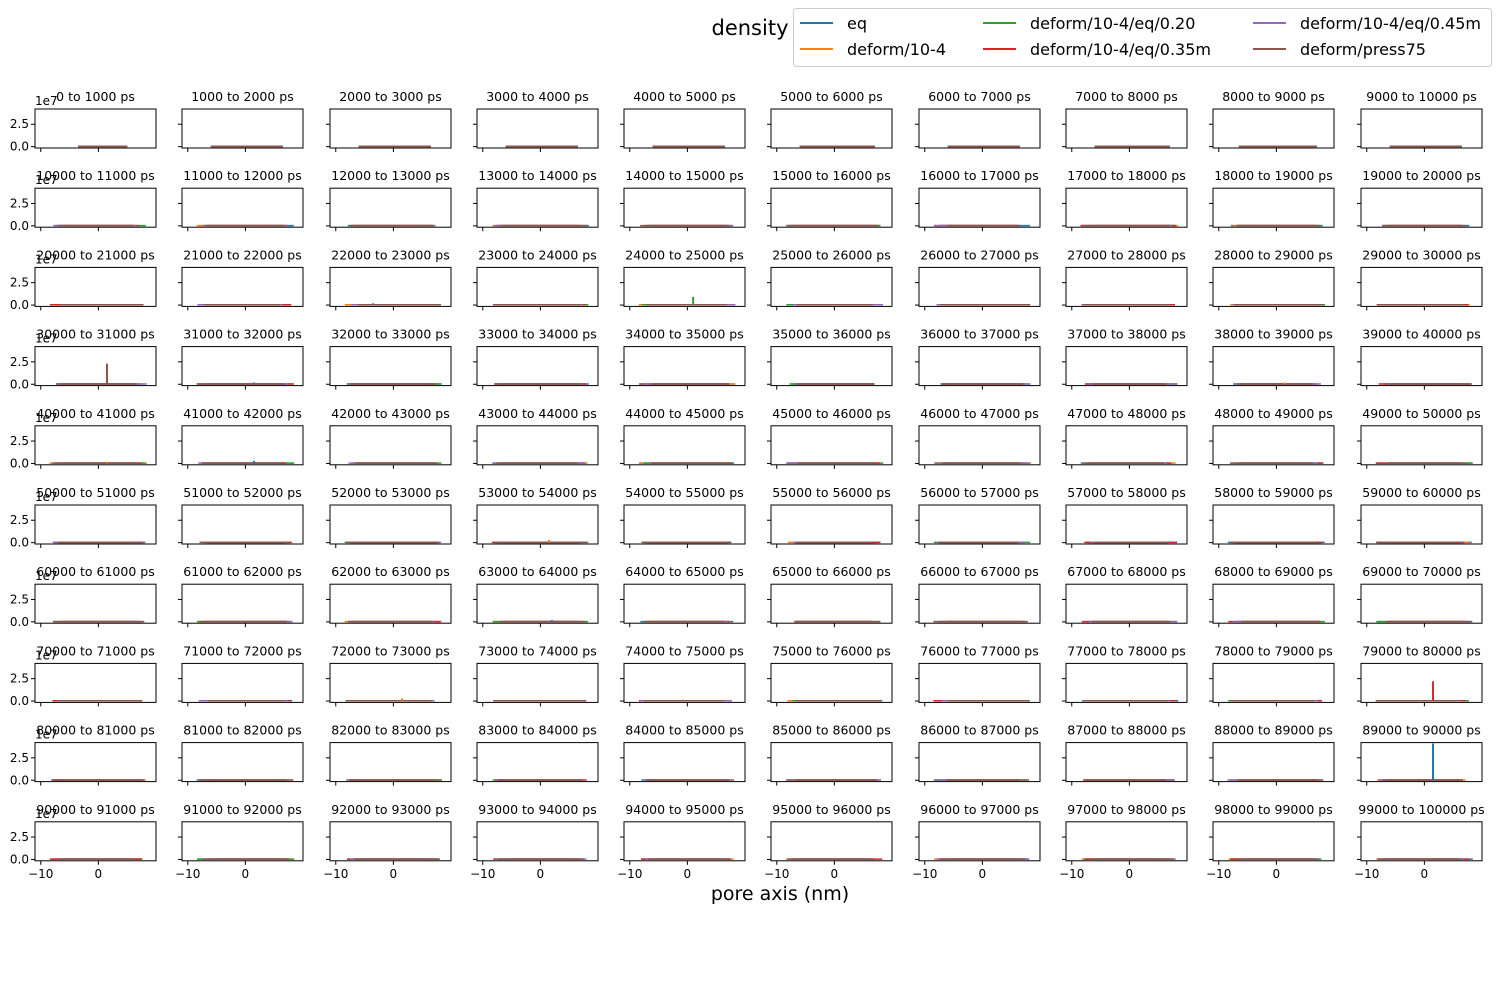 Image resolution: width=1500 pixels, height=1000 pixels. I want to click on panel-title: 82000 to 83000 ps, so click(390, 730).